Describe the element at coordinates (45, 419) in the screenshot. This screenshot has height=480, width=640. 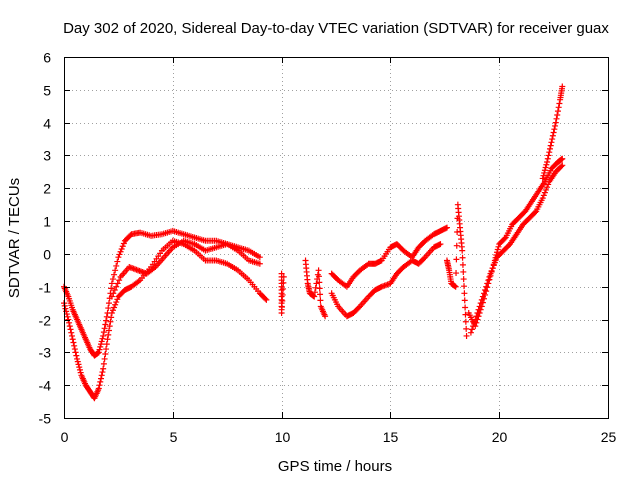
I see `y-tick-label: -5` at that location.